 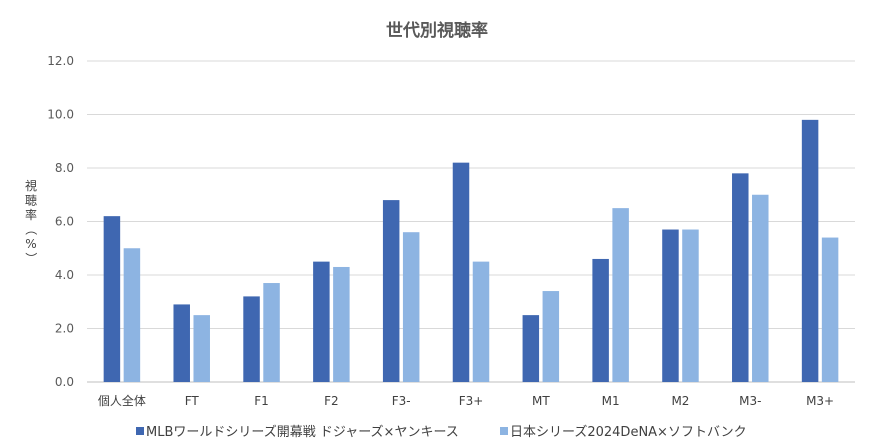 What do you see at coordinates (261, 401) in the screenshot?
I see `x-tick-label: F1` at bounding box center [261, 401].